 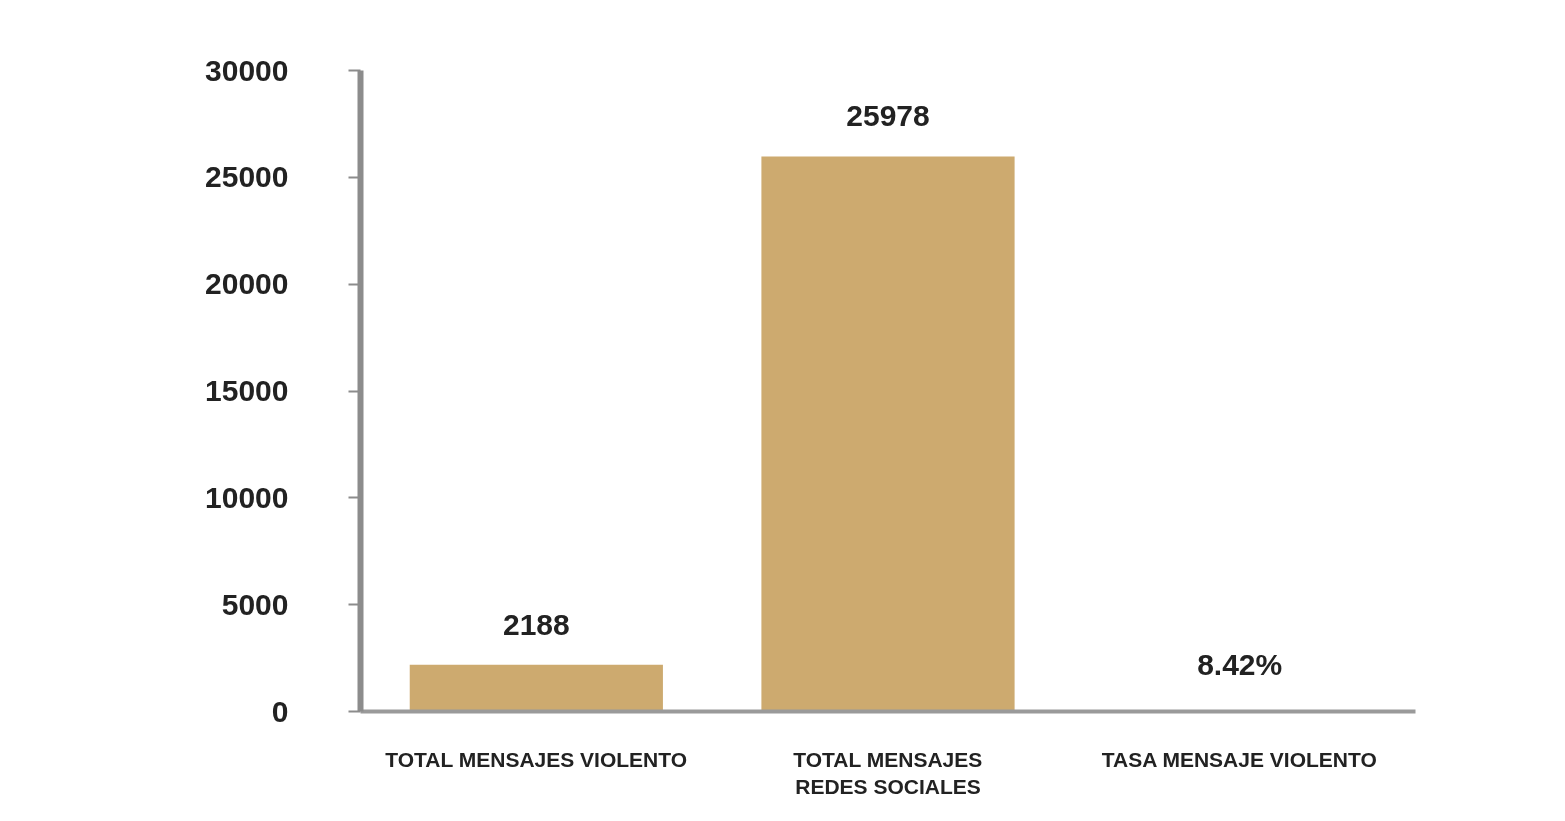 I want to click on x-tick-label: TOTAL MENSAJES REDES SOCIALES, so click(x=888, y=773).